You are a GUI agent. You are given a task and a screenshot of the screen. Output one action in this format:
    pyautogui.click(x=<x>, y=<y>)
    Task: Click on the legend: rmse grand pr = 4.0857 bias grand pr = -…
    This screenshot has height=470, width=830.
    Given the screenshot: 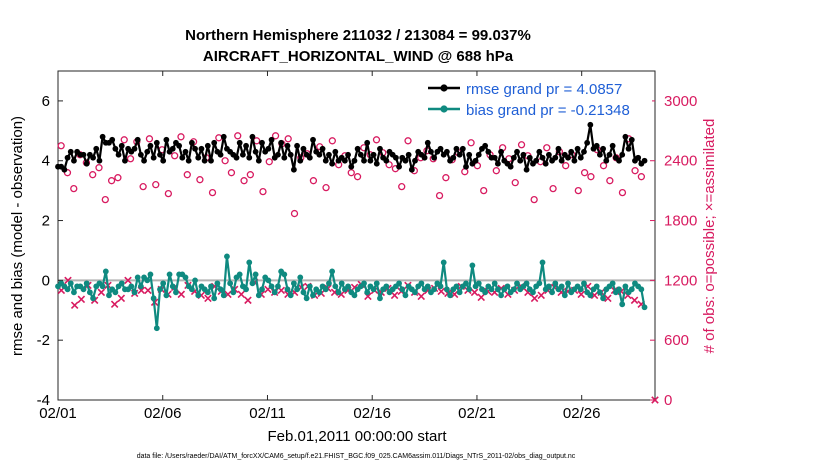 What is the action you would take?
    pyautogui.click(x=534, y=98)
    